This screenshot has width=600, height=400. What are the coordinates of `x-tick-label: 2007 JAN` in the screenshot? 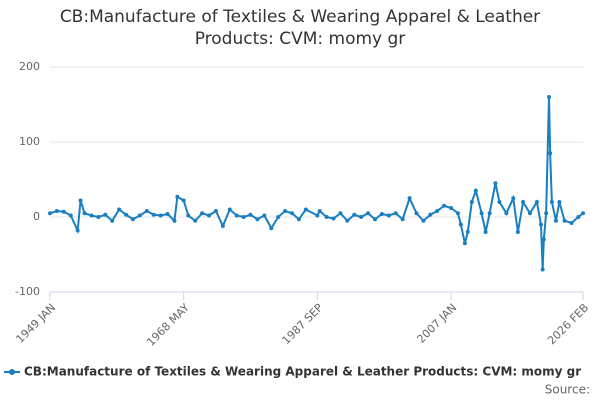 It's located at (437, 323).